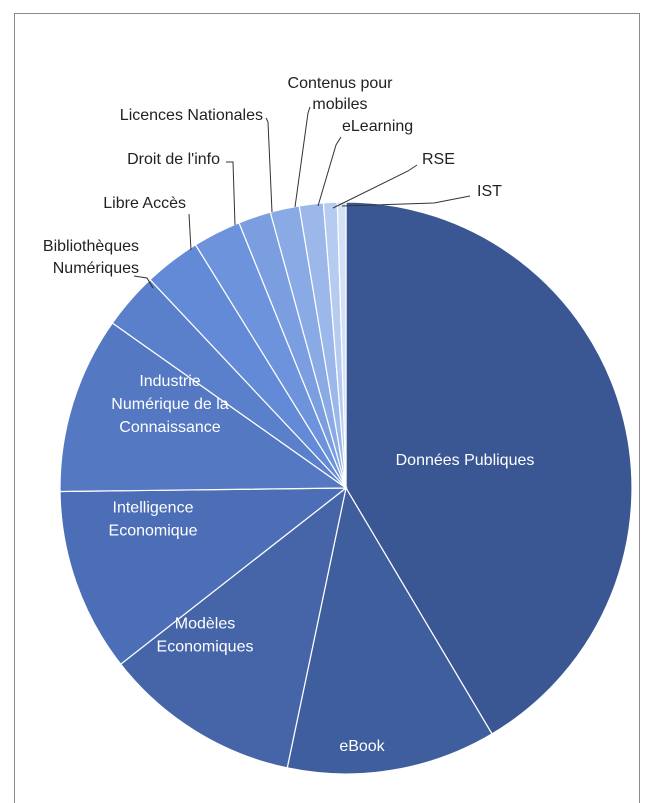  Describe the element at coordinates (377, 126) in the screenshot. I see `slice-label-elearning: eLearning` at that location.